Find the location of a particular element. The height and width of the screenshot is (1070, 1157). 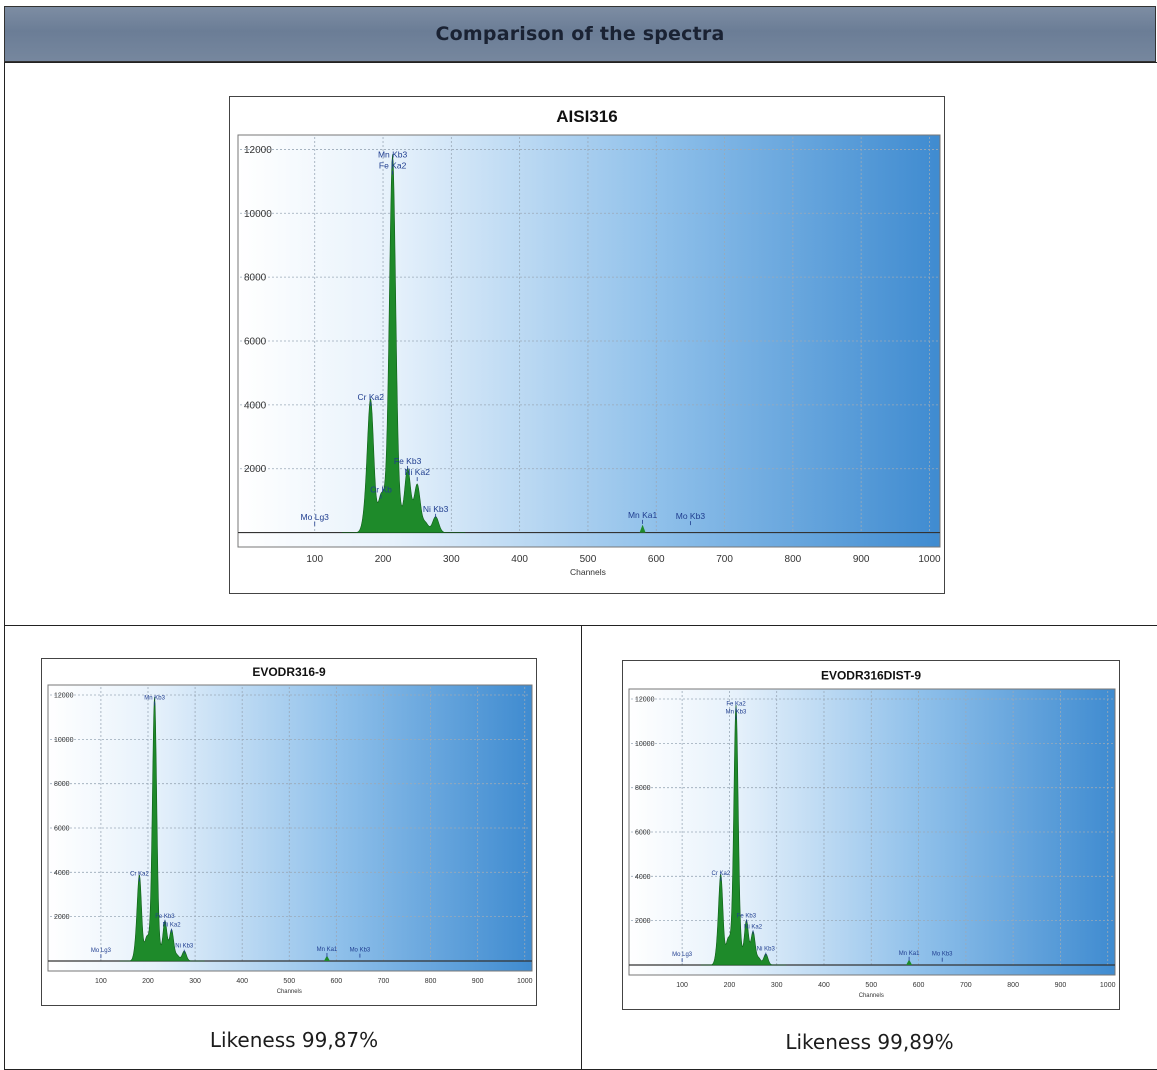

peak-label: Cr Kb is located at coordinates (381, 490).